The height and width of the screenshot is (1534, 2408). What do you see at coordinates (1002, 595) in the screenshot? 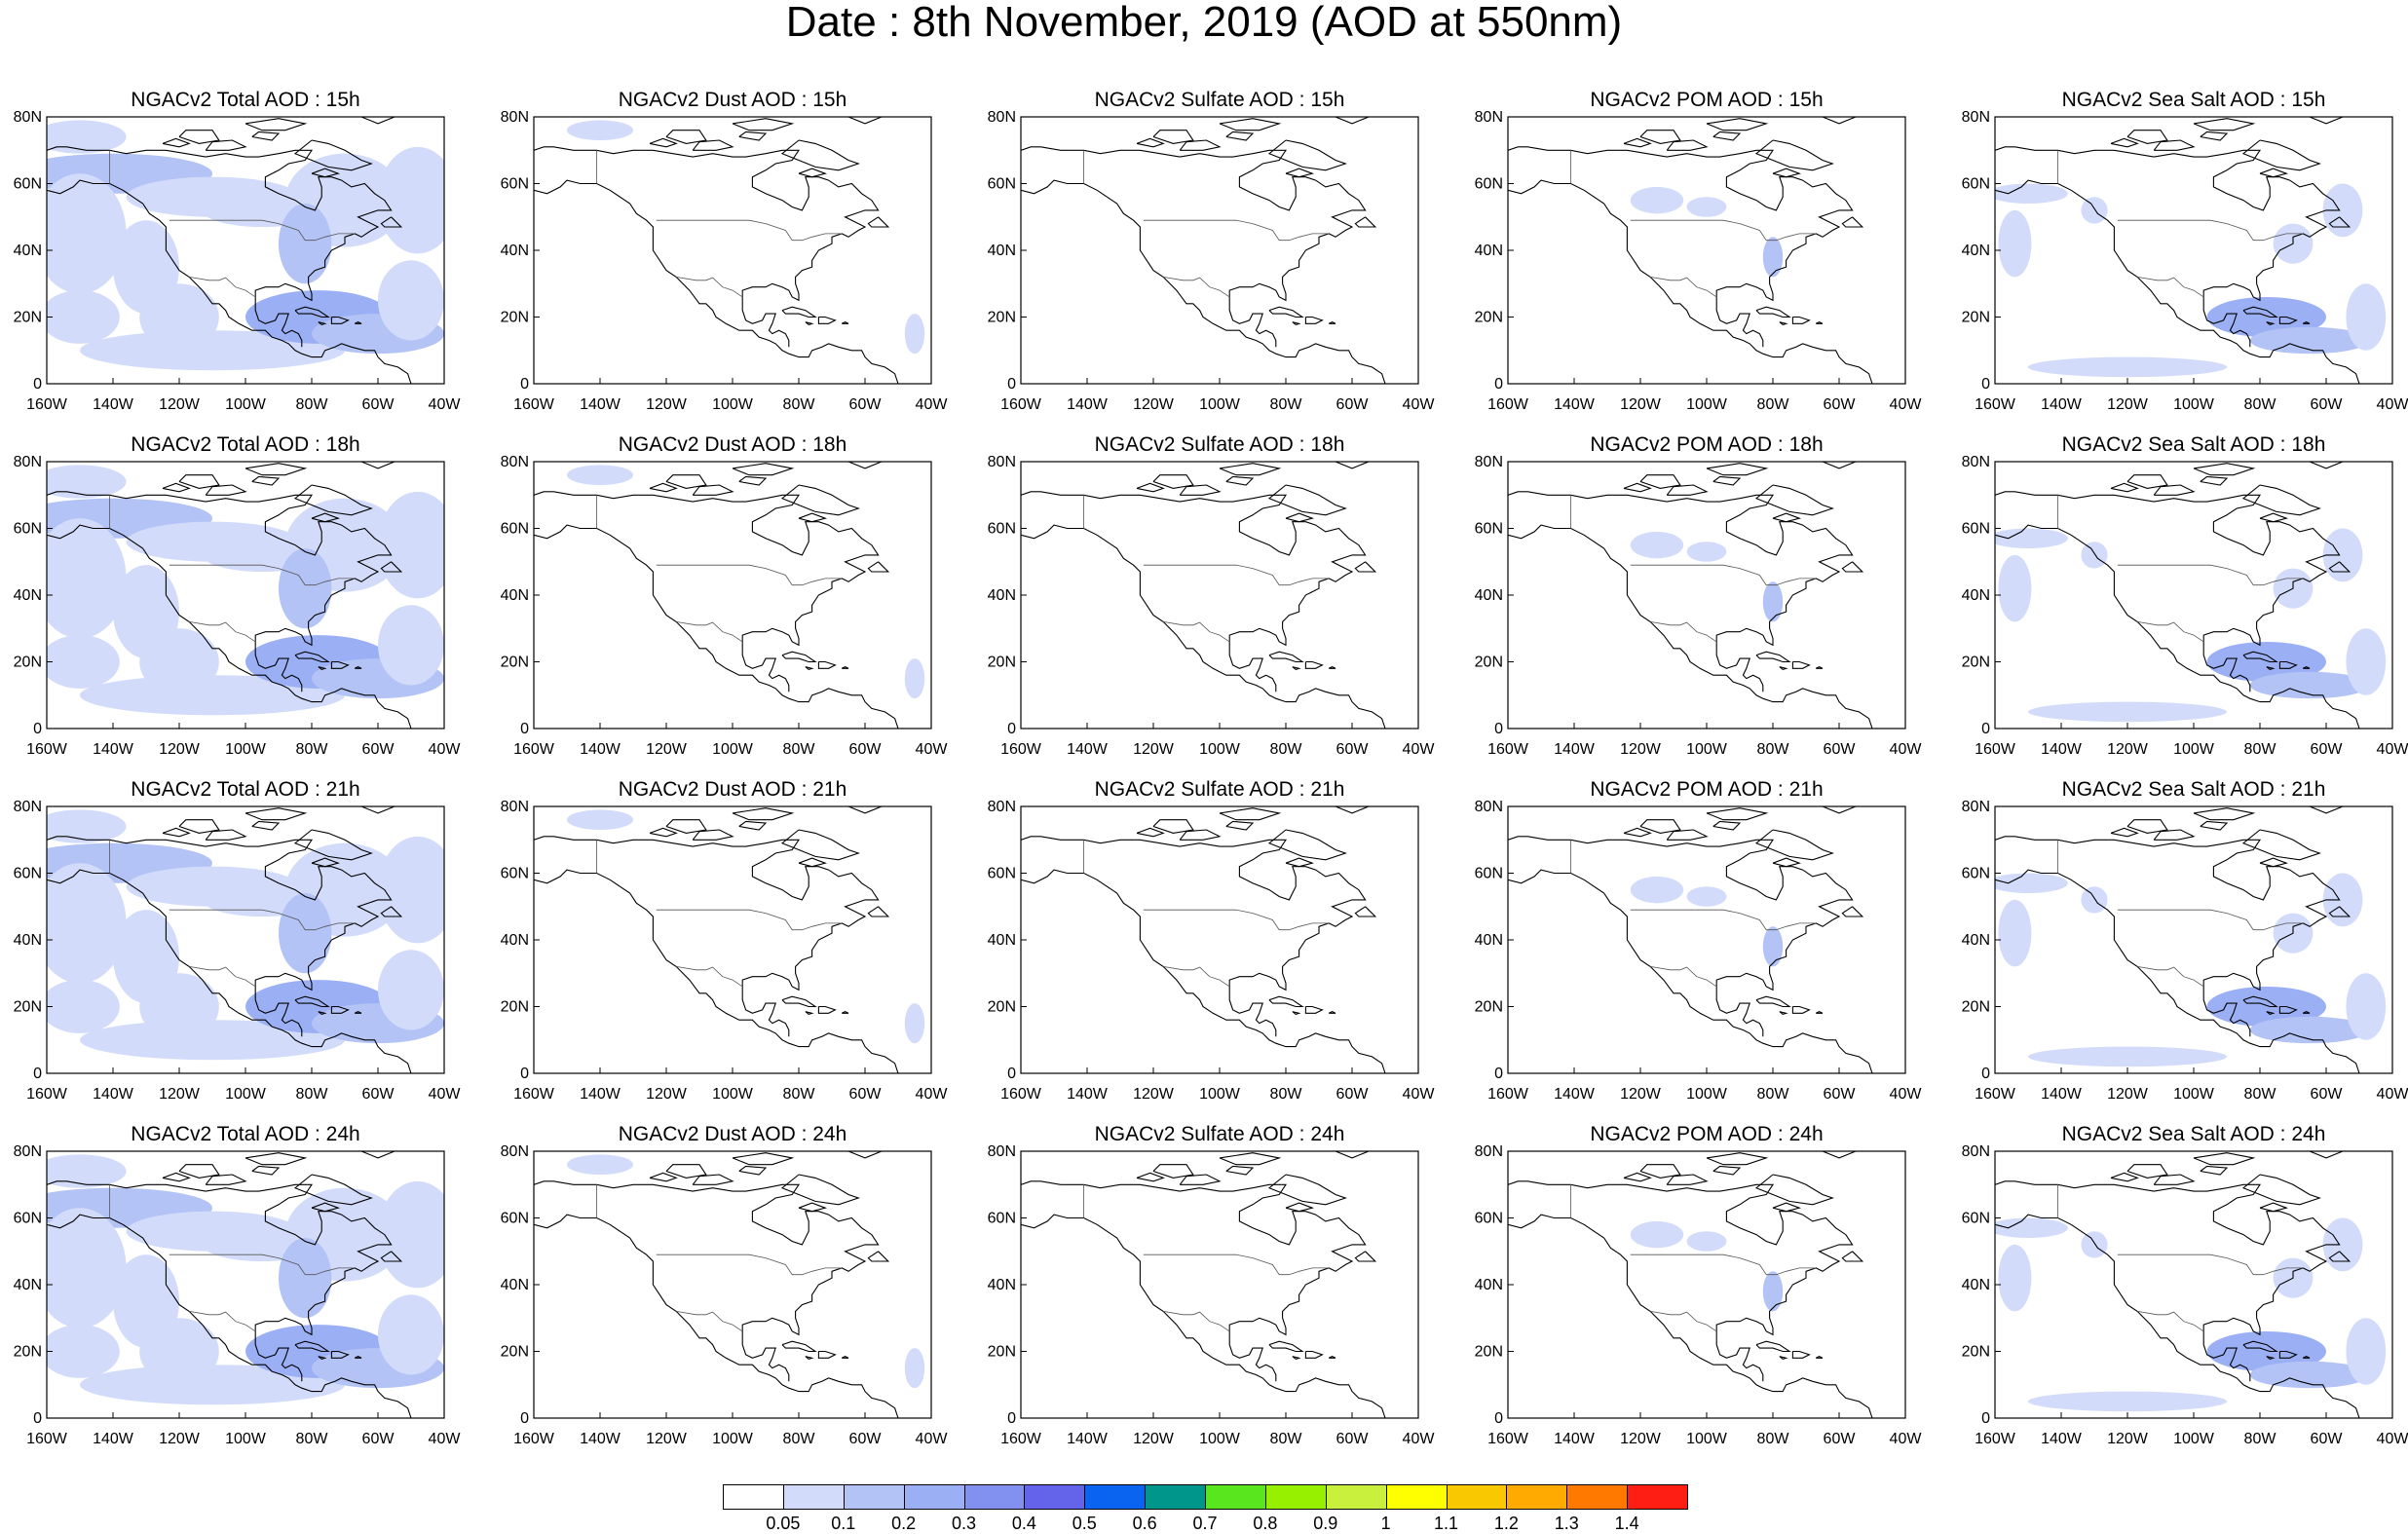
I see `lat-tick-label: 40N` at bounding box center [1002, 595].